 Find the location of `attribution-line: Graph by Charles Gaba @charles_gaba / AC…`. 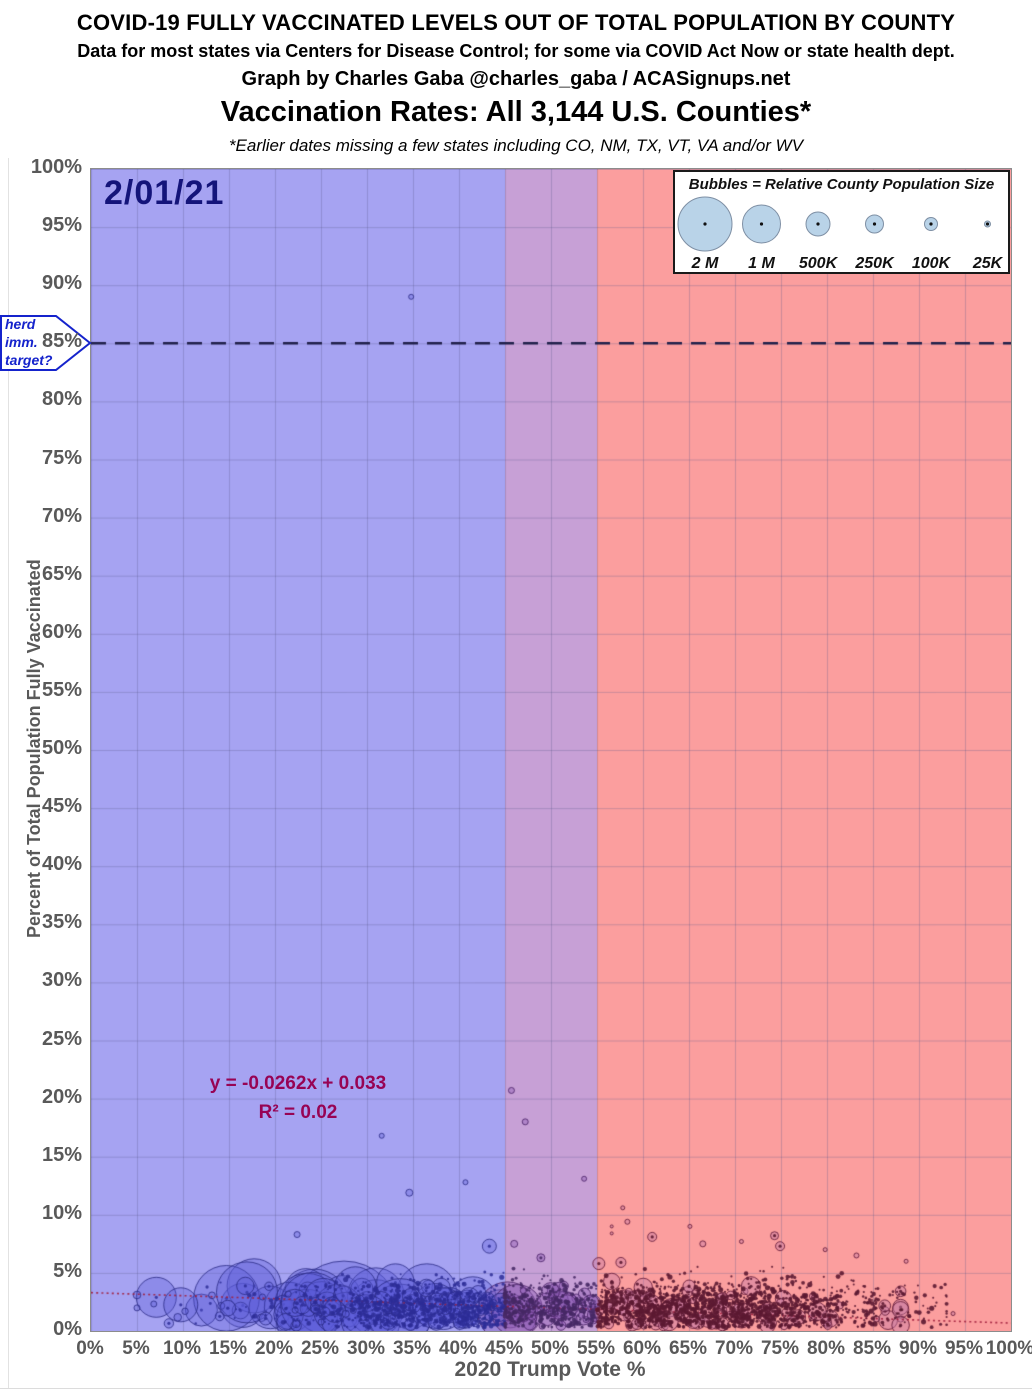

attribution-line: Graph by Charles Gaba @charles_gaba / AC… is located at coordinates (516, 79).